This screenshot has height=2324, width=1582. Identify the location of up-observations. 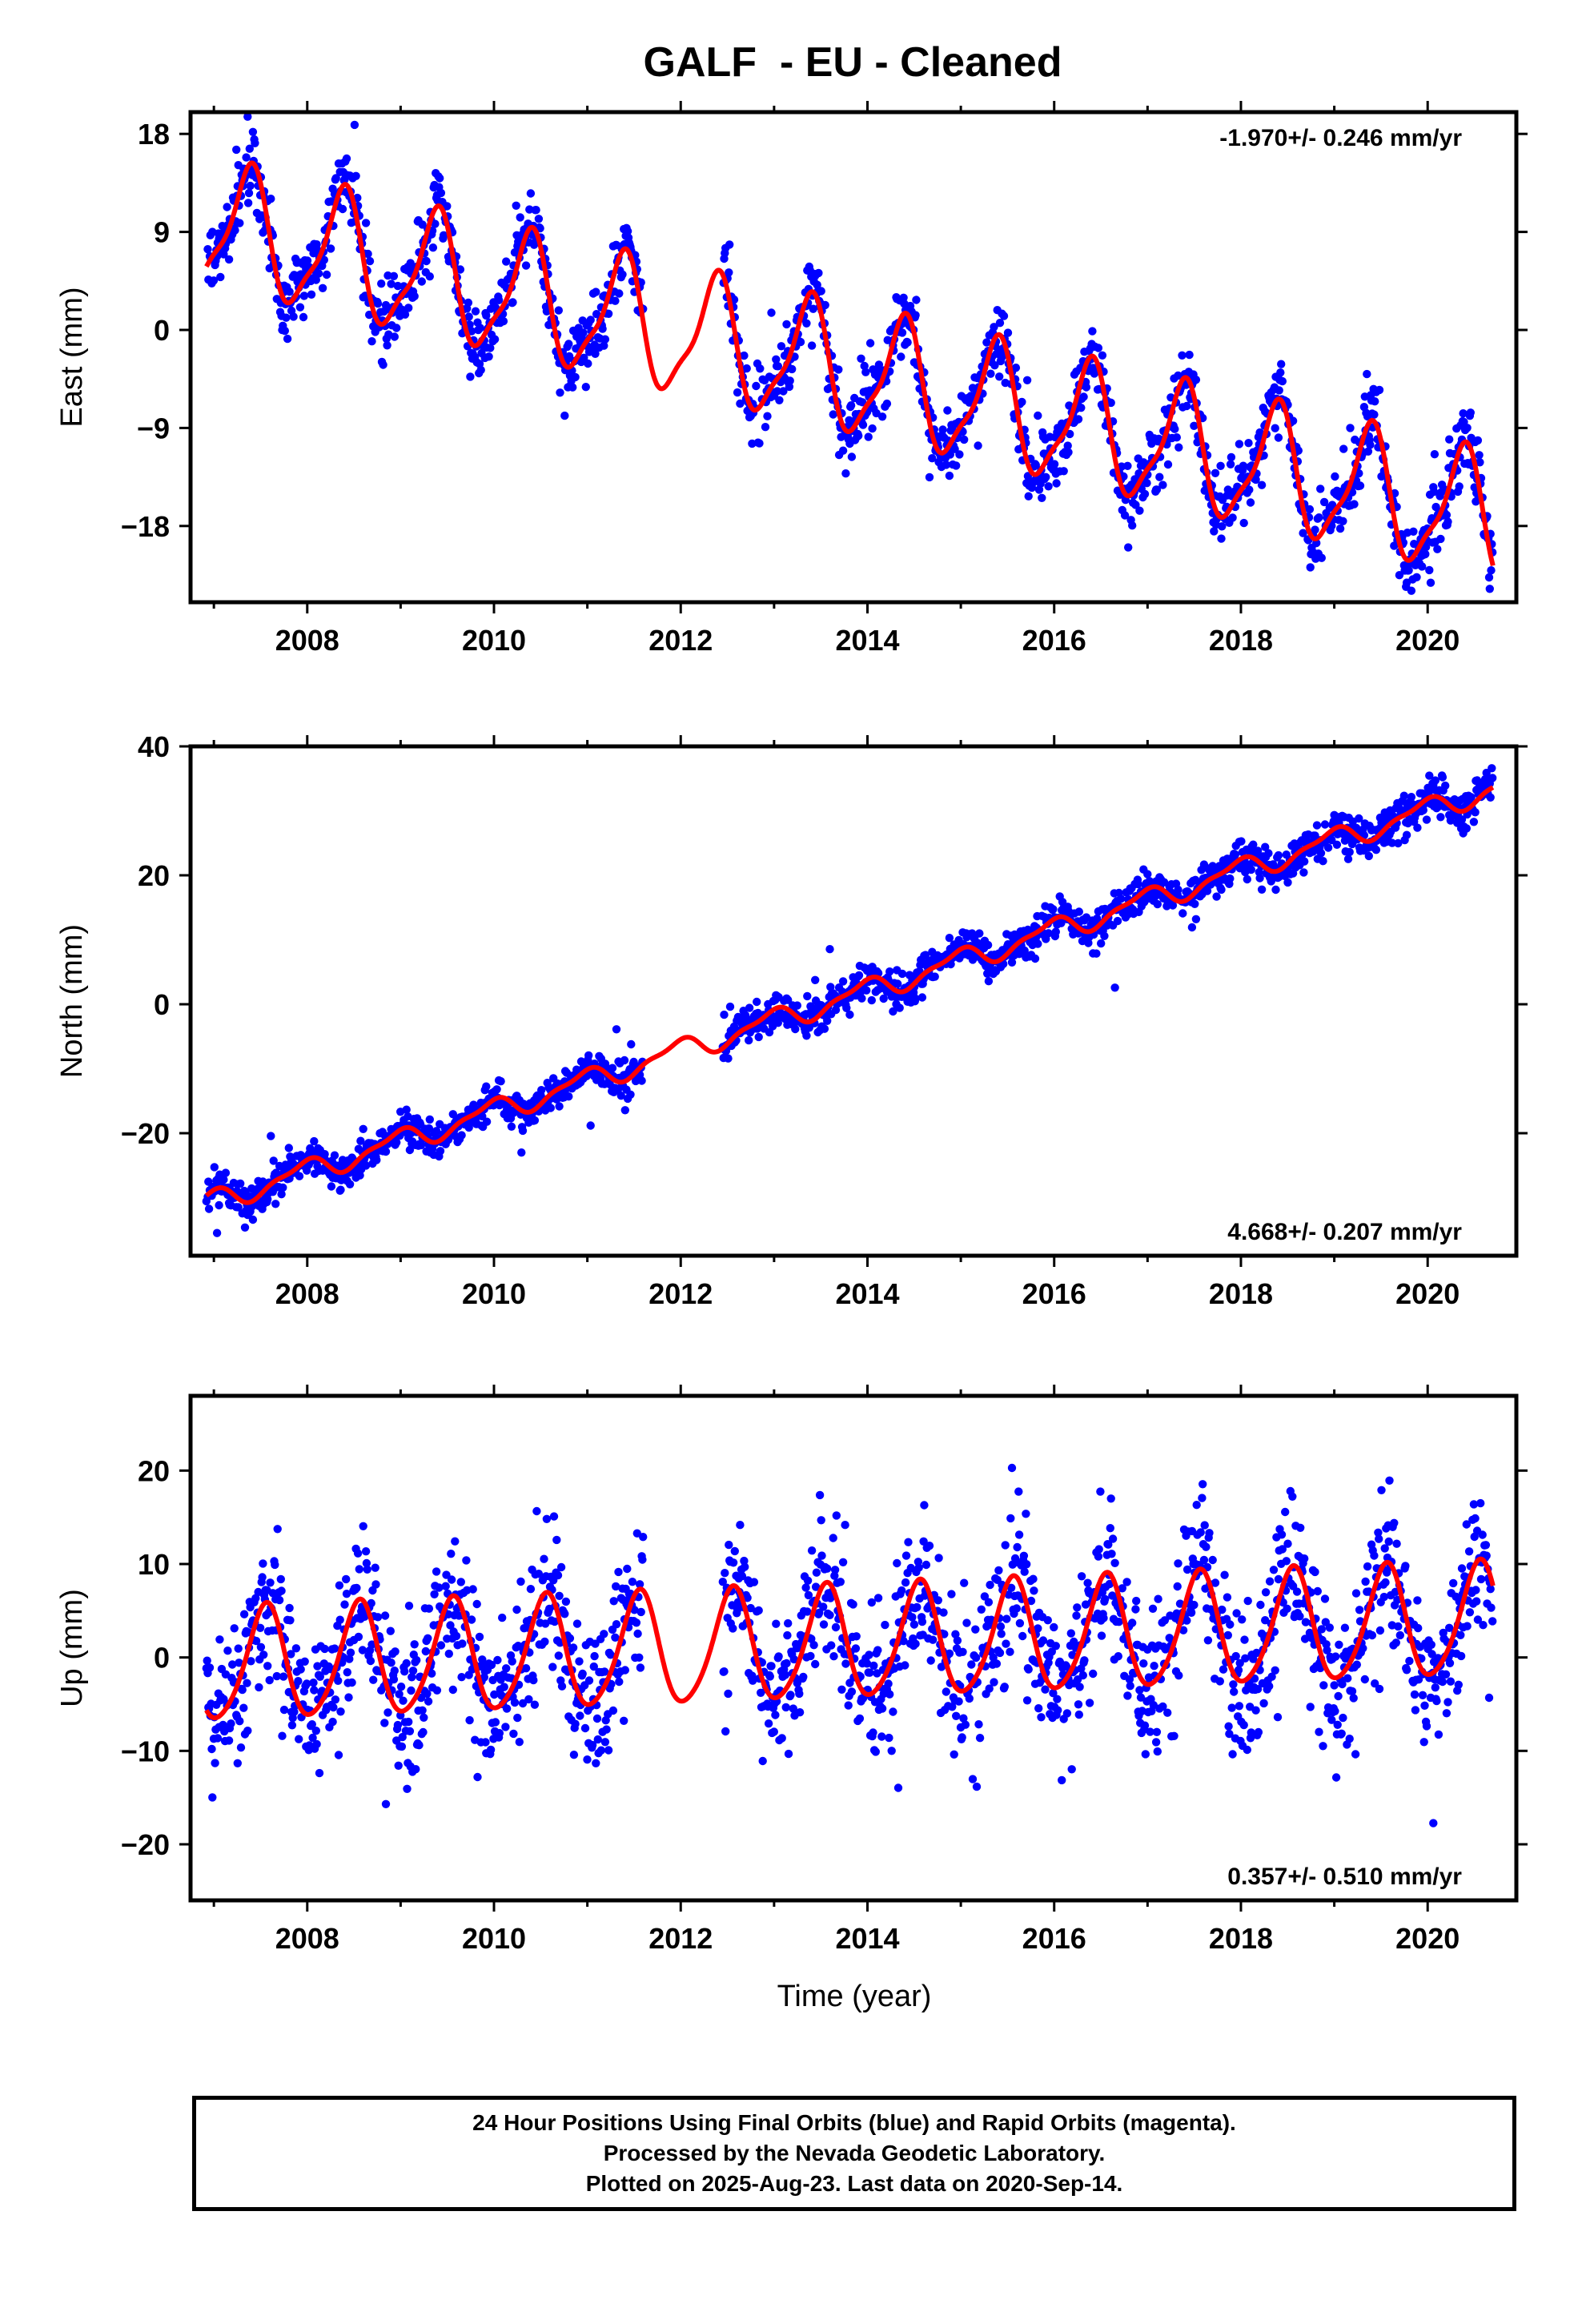
(849, 1645).